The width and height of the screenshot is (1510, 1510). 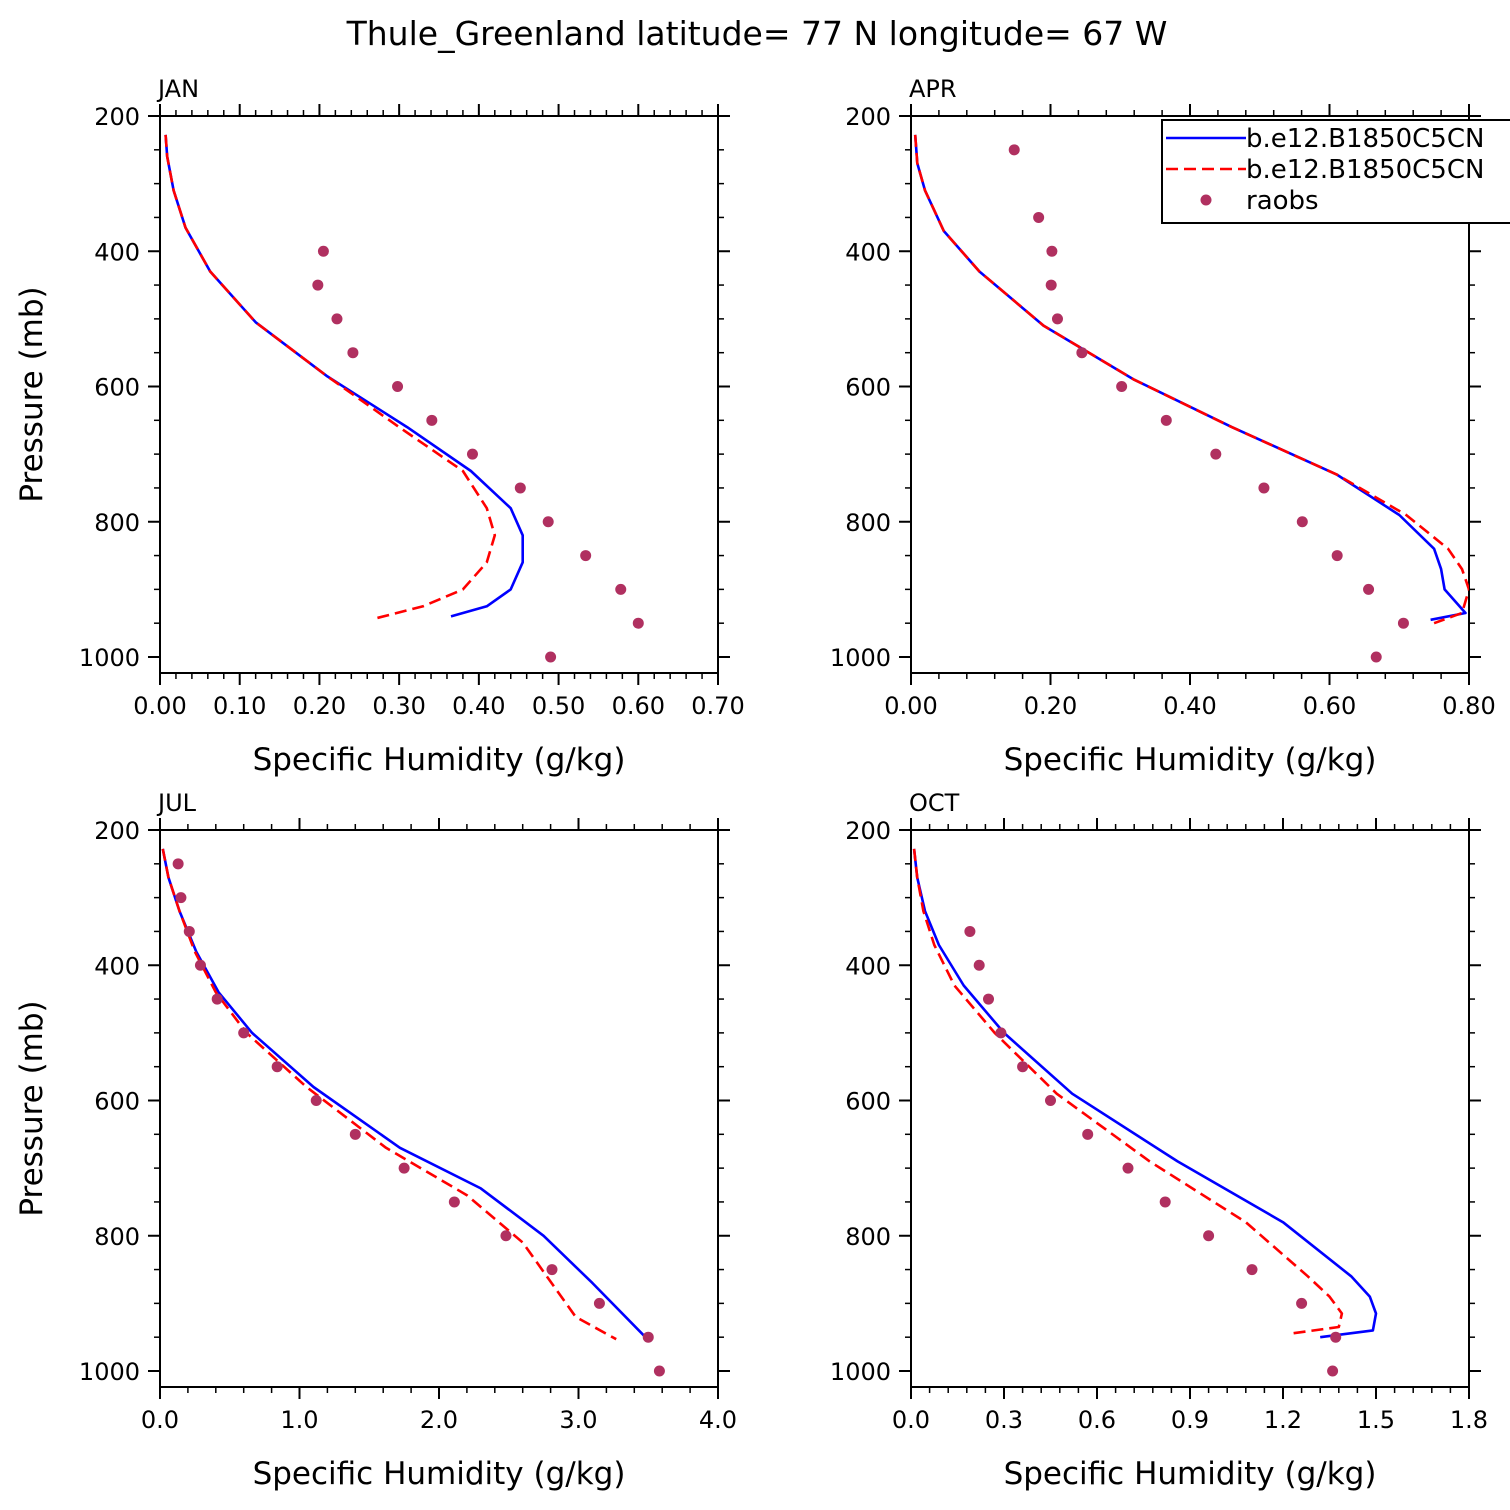 I want to click on x-tick-label: 0.50, so click(x=558, y=706).